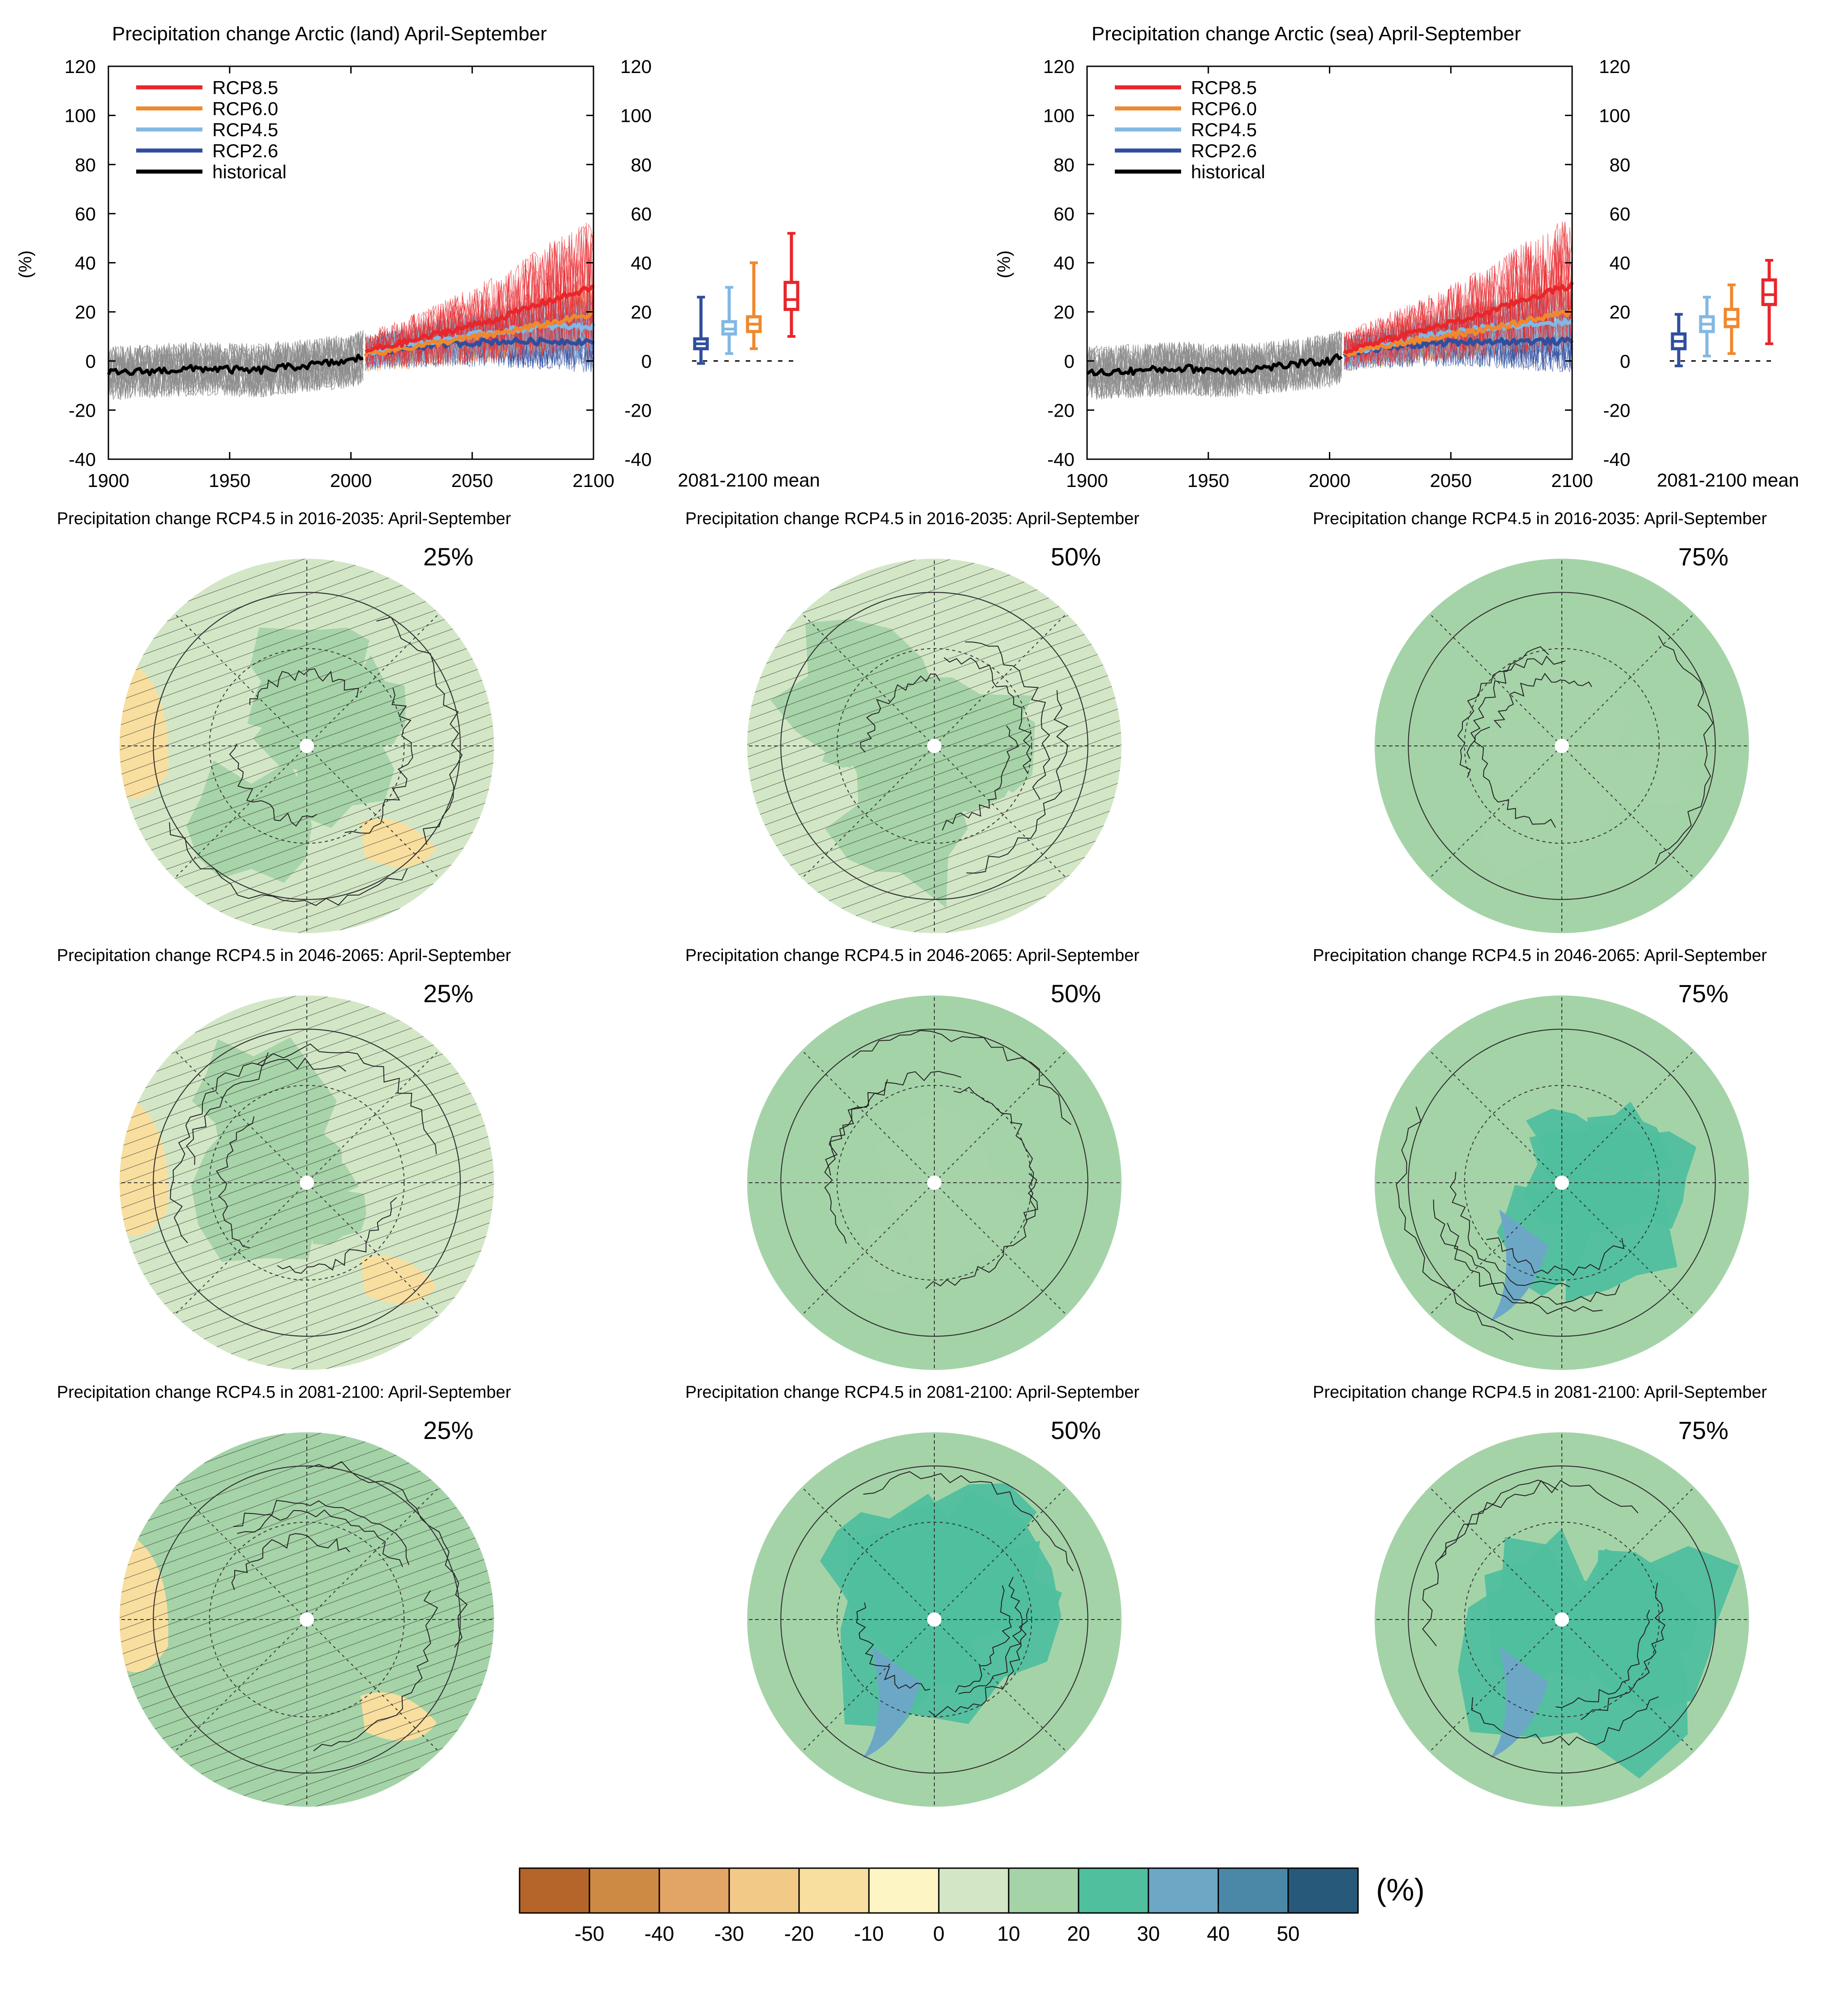  I want to click on colorbar-tick-label: 20, so click(1078, 1934).